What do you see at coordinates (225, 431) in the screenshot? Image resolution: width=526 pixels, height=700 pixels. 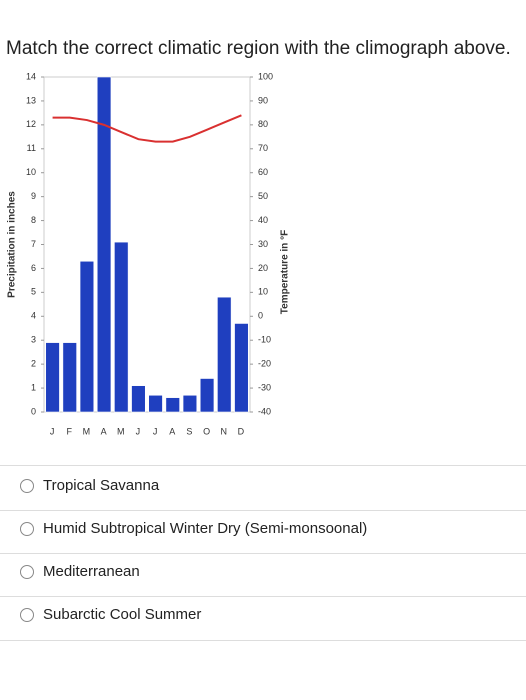 I see `x-tick-label: N` at bounding box center [225, 431].